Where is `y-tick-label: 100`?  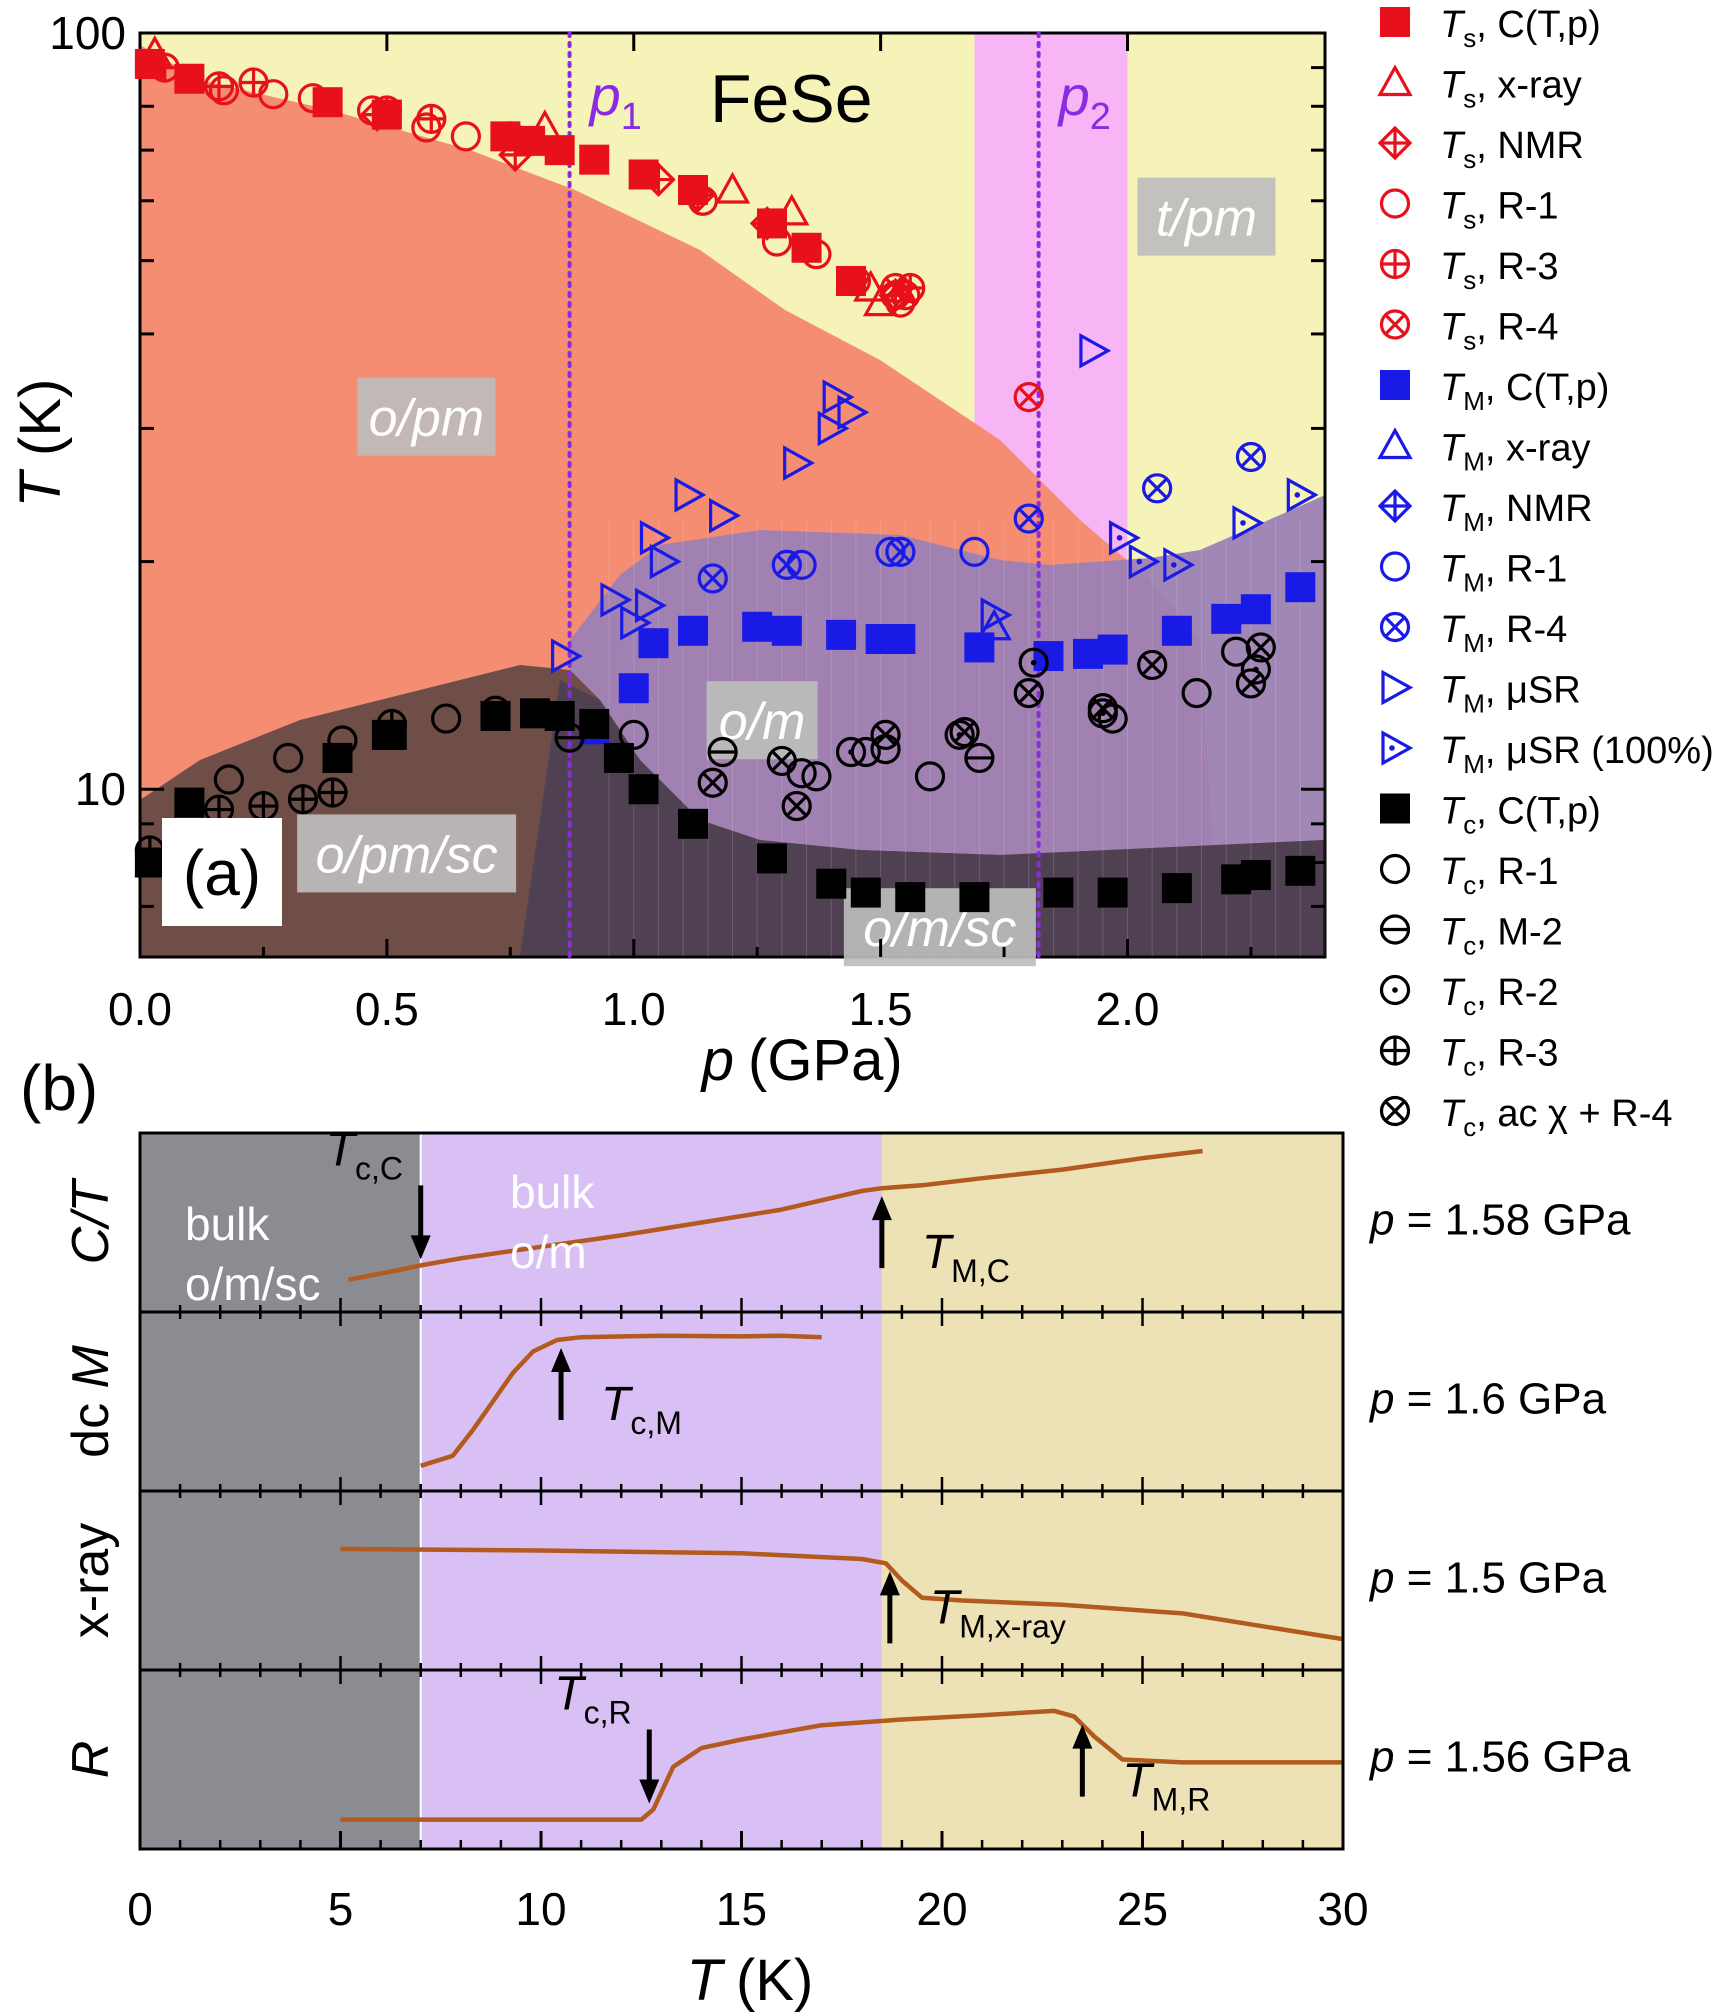
y-tick-label: 100 is located at coordinates (87, 33).